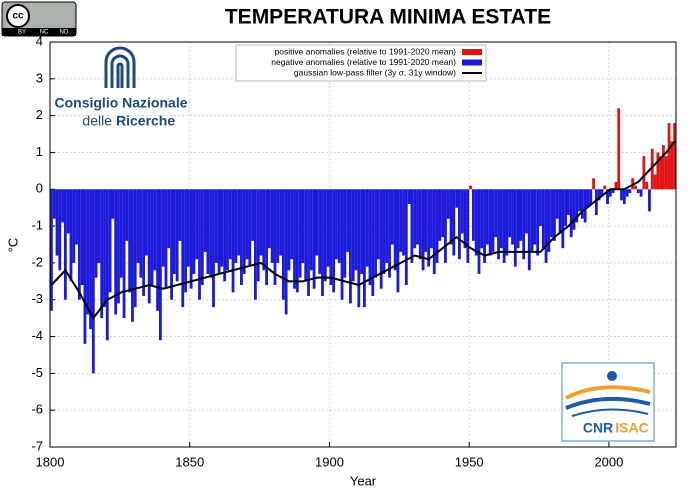 The image size is (700, 497). What do you see at coordinates (39, 40) in the screenshot?
I see `y-tick-label: 4` at bounding box center [39, 40].